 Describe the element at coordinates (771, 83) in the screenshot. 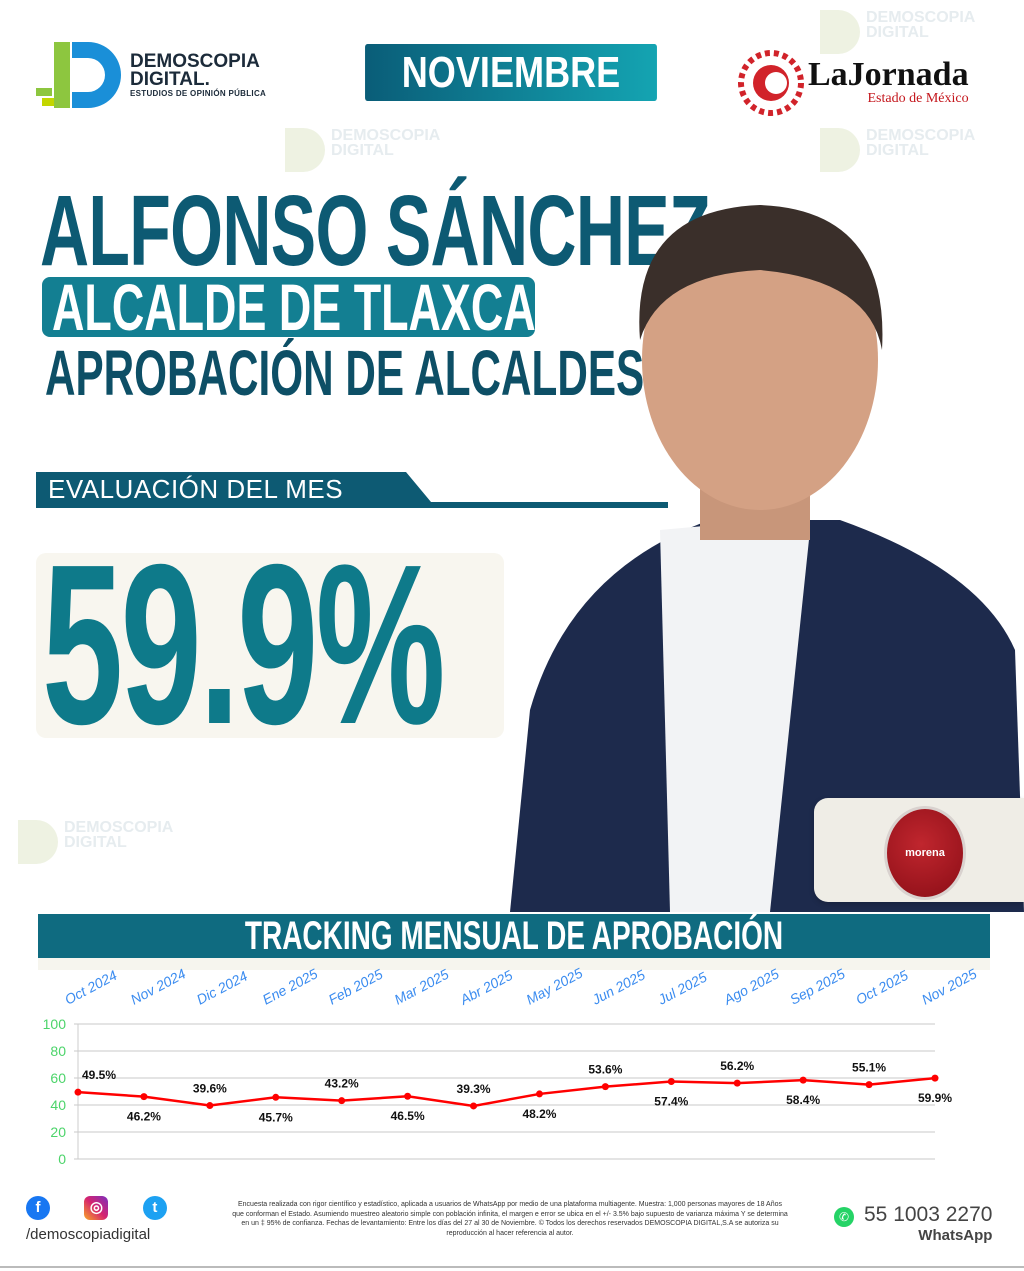

I see `sun-icon` at that location.